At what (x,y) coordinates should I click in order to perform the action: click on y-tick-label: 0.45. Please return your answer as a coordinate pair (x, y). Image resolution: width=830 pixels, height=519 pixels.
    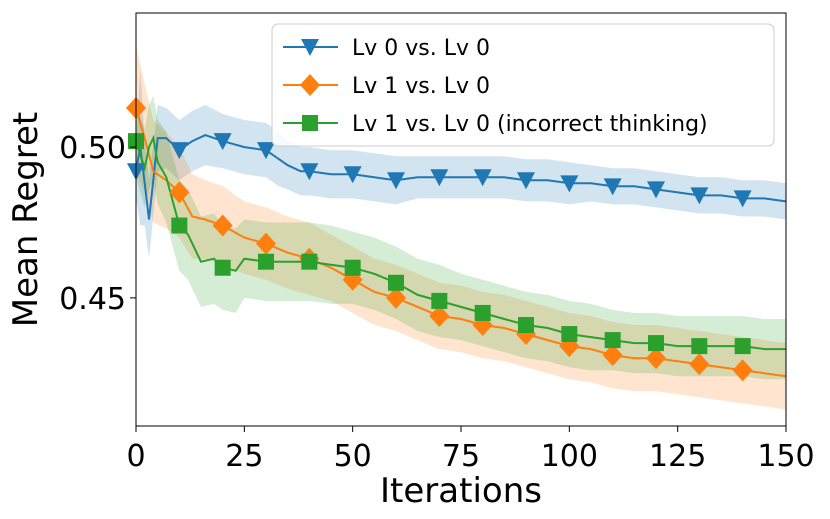
    Looking at the image, I should click on (92, 299).